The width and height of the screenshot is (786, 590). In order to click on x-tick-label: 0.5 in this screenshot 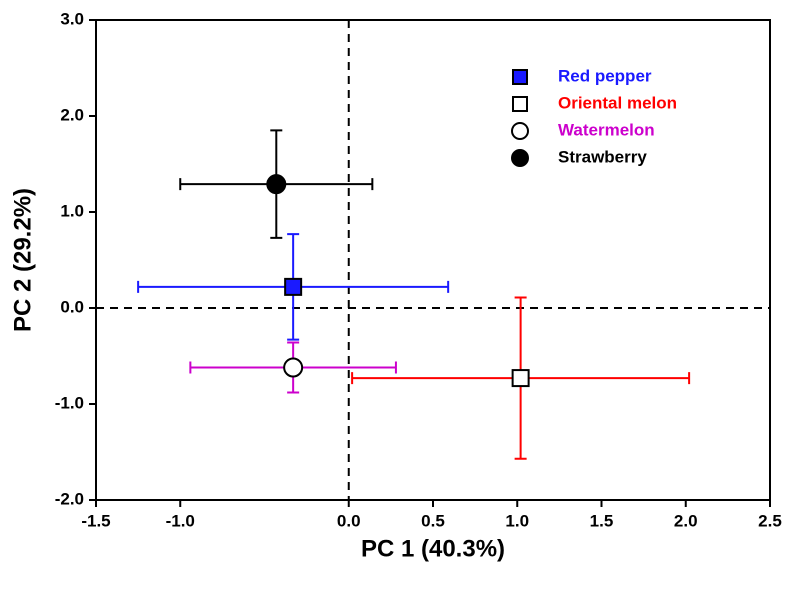, I will do `click(433, 520)`.